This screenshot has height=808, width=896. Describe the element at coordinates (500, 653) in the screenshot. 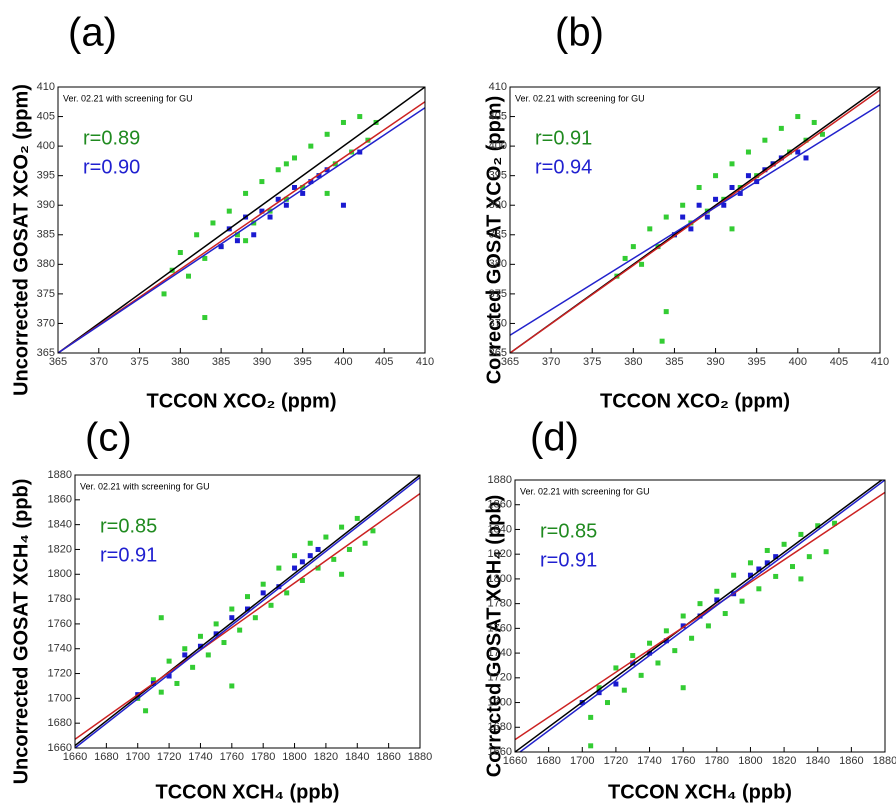

I see `y-tick-label: 1740` at that location.